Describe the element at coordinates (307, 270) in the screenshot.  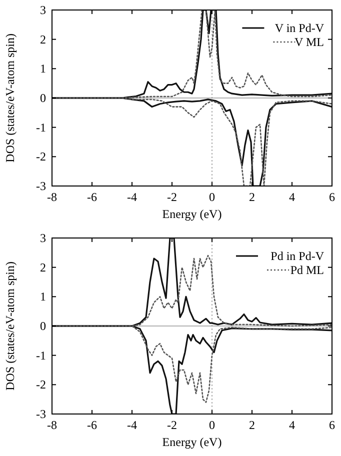
I see `legend-label: Pd ML` at that location.